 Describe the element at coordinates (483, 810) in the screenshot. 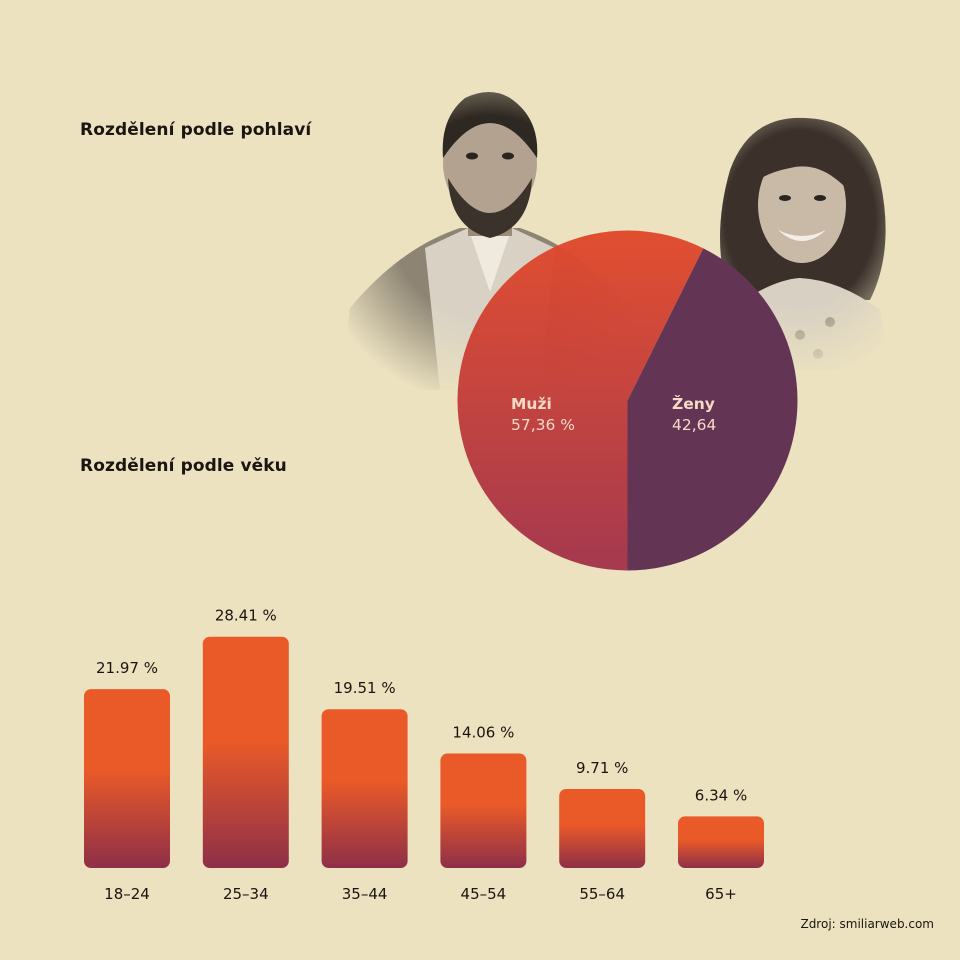

I see `bar-45–54` at that location.